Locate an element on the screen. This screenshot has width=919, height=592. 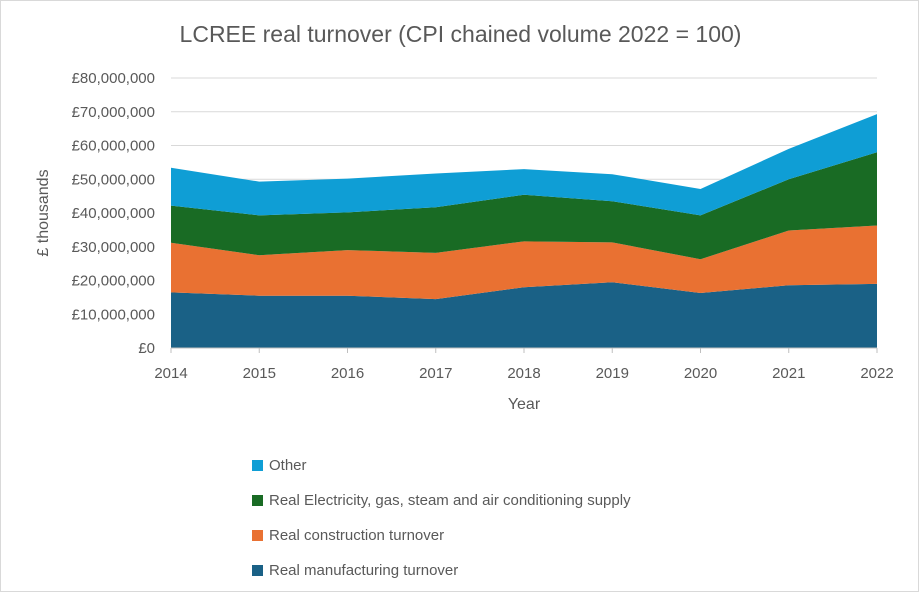
y-tick-label: £80,000,000 is located at coordinates (113, 78).